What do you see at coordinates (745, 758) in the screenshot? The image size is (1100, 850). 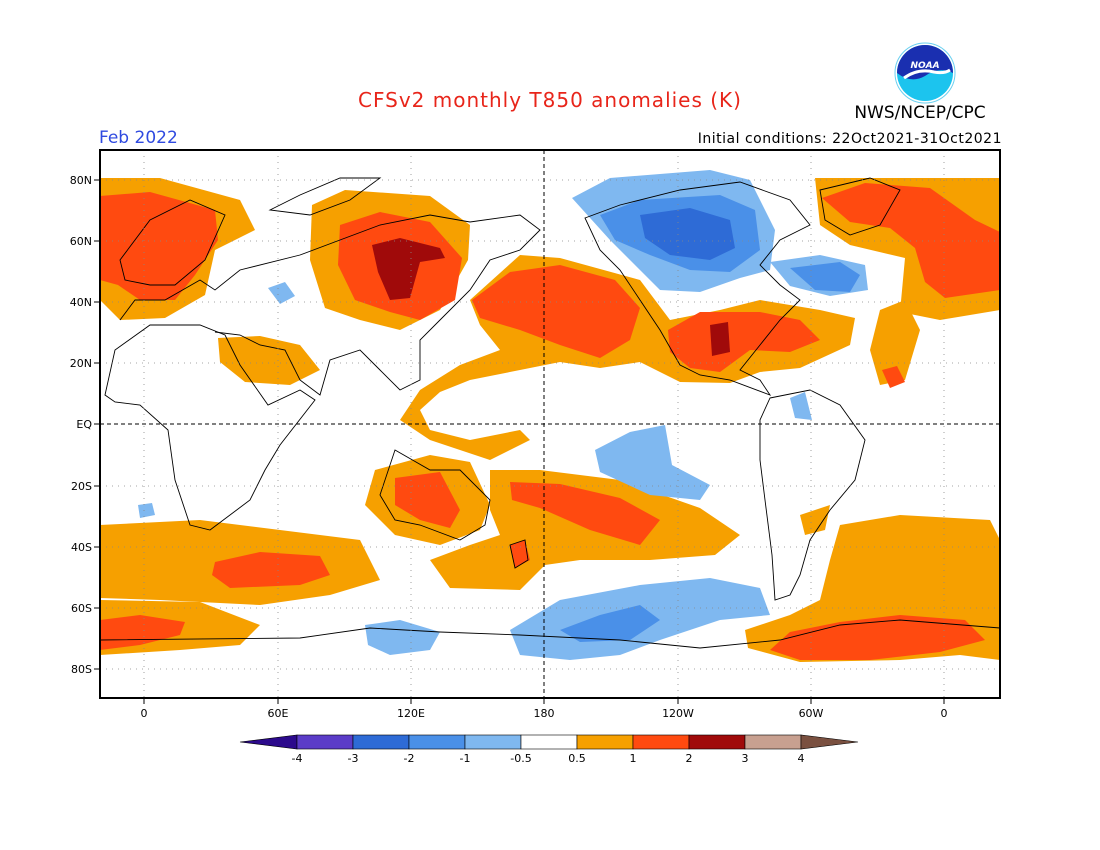 I see `colorbar-label: 3` at bounding box center [745, 758].